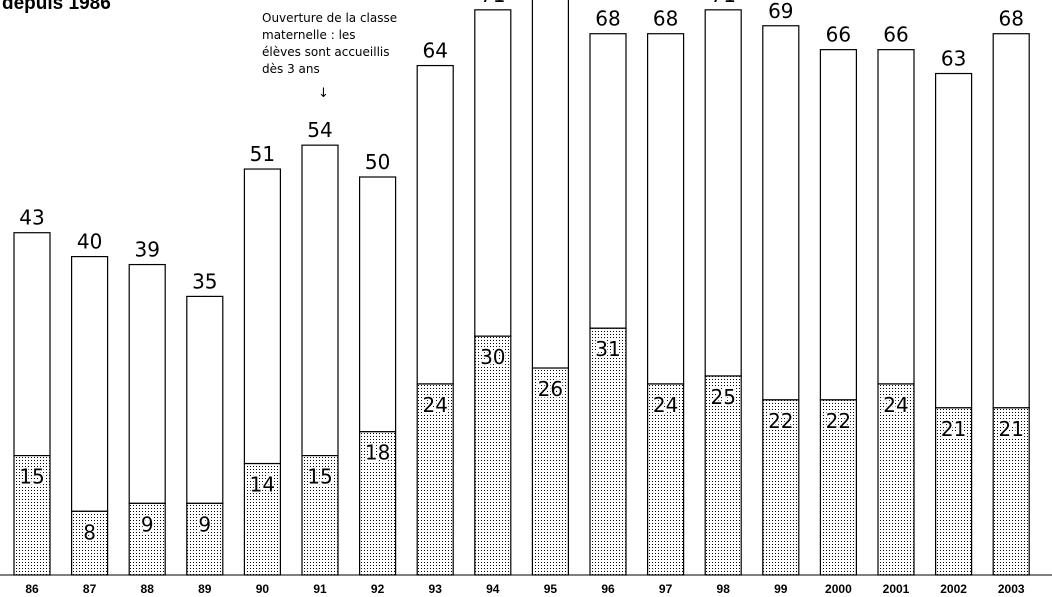 Image resolution: width=1052 pixels, height=597 pixels. I want to click on x-tick-label: 94, so click(493, 589).